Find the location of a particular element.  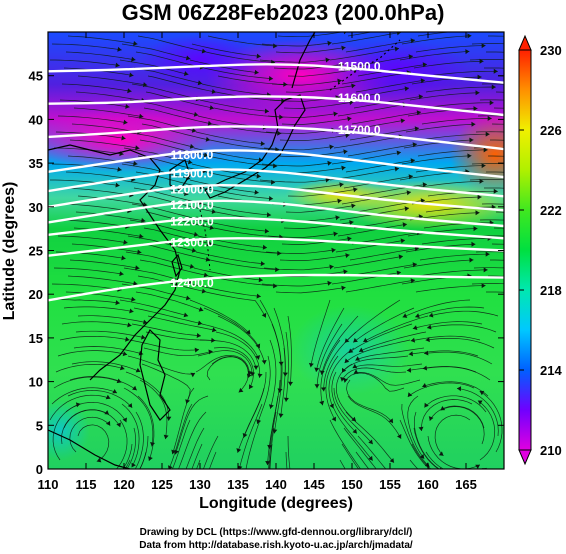

korea-coastline is located at coordinates (180, 175).